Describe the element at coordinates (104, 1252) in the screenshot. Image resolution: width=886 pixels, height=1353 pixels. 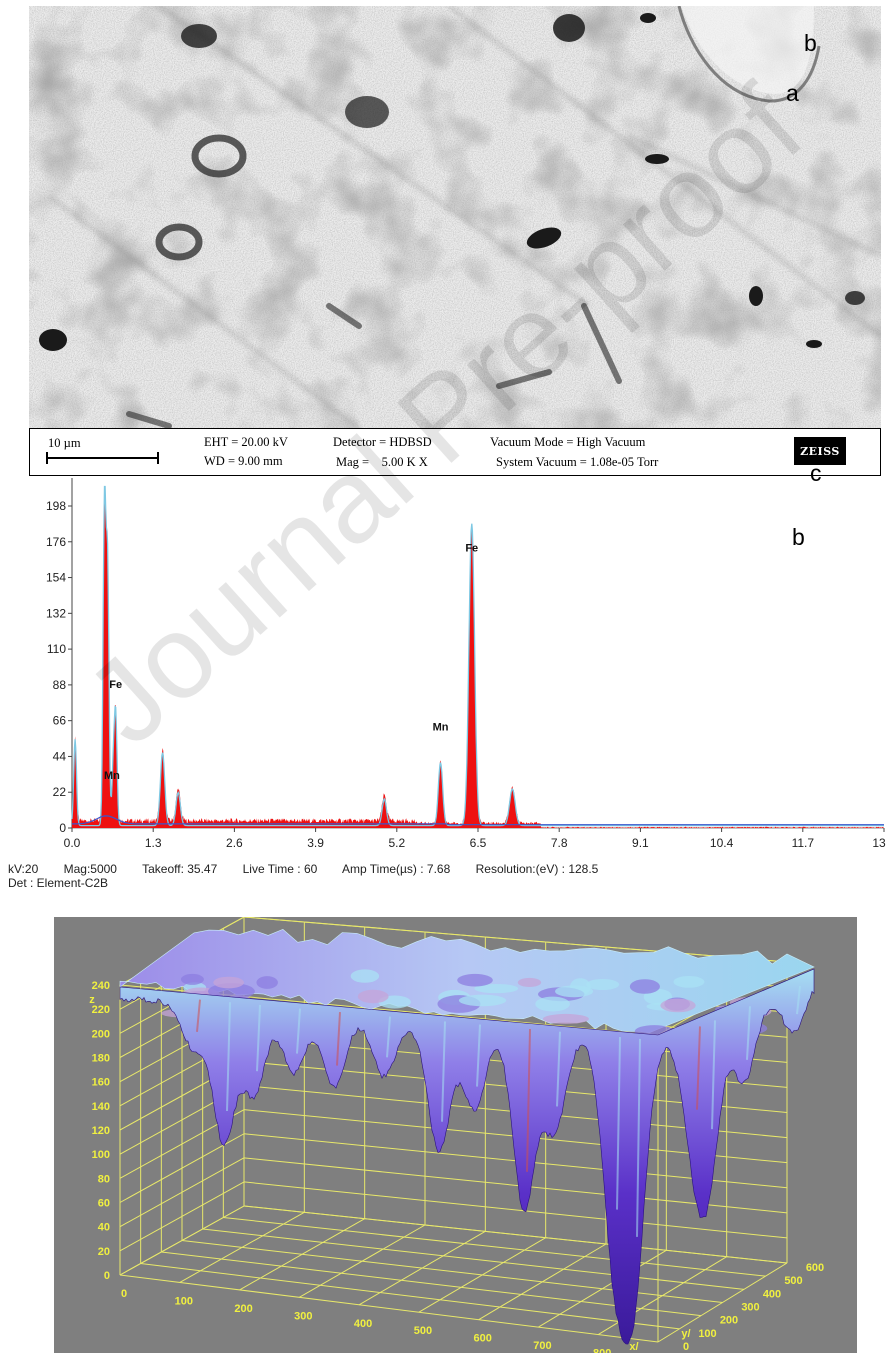
I see `z-tick-label: 20` at that location.